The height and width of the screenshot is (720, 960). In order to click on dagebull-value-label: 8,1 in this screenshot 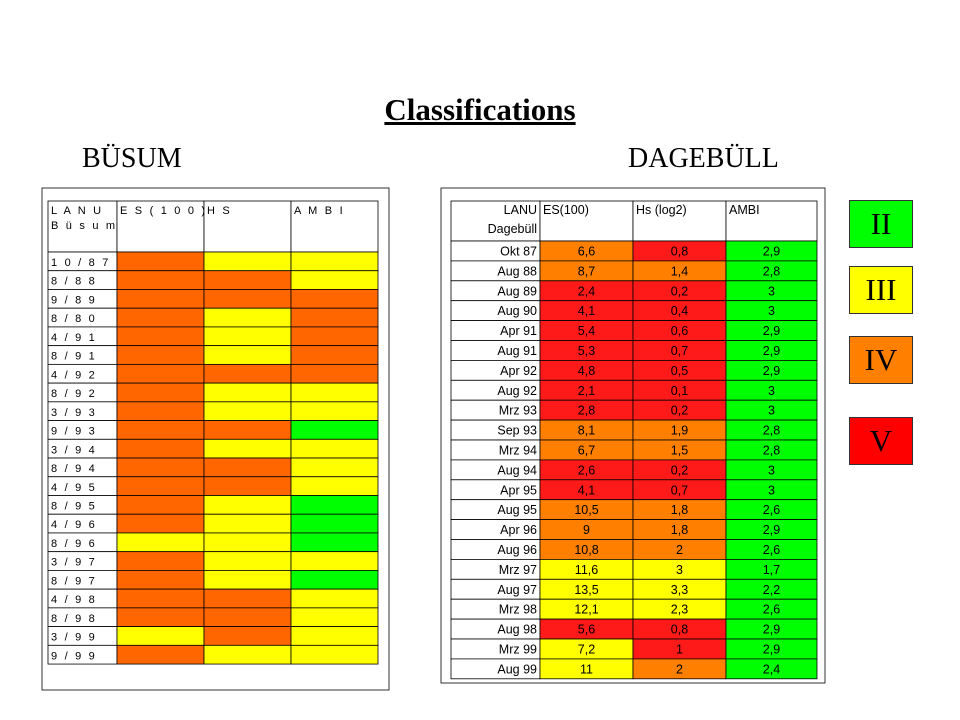, I will do `click(586, 431)`.